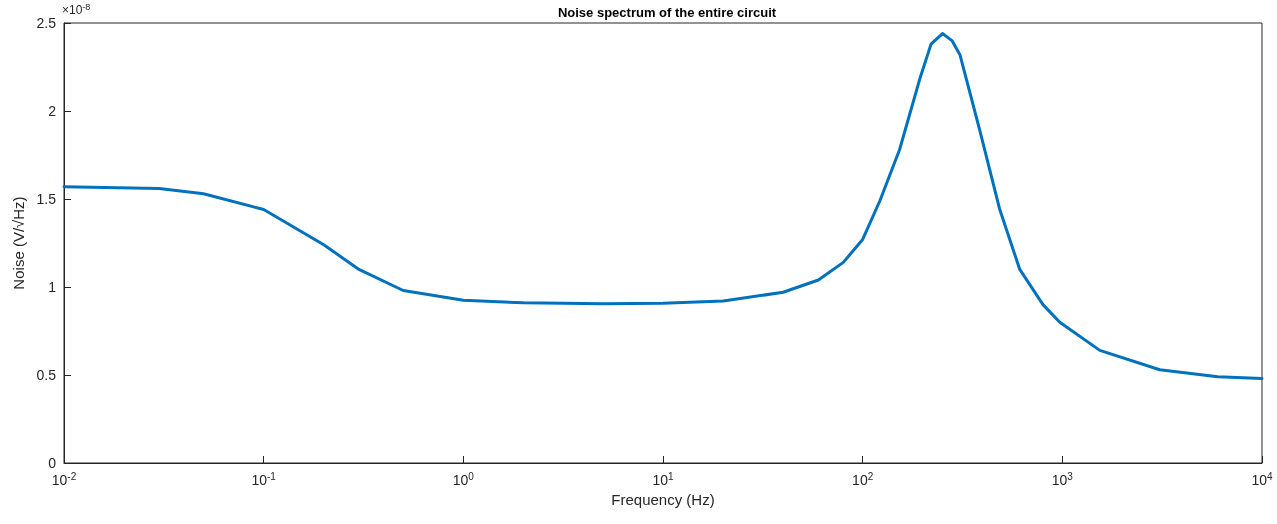 This screenshot has height=524, width=1277. I want to click on y-axis-title: Noise (V/√Hz), so click(18, 243).